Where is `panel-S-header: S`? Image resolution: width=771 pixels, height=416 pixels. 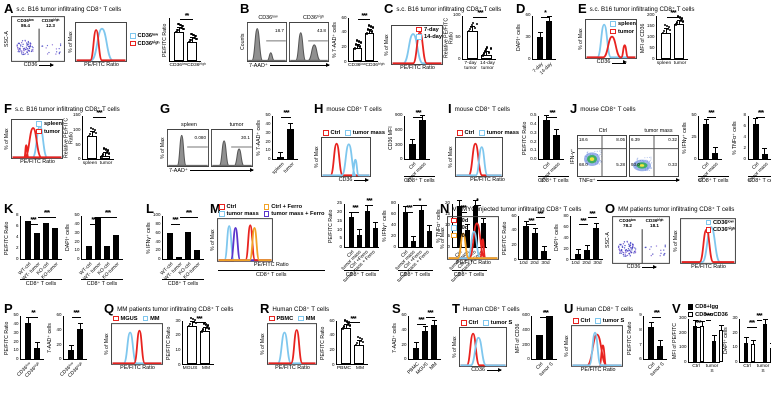 panel-S-header: S is located at coordinates (421, 308).